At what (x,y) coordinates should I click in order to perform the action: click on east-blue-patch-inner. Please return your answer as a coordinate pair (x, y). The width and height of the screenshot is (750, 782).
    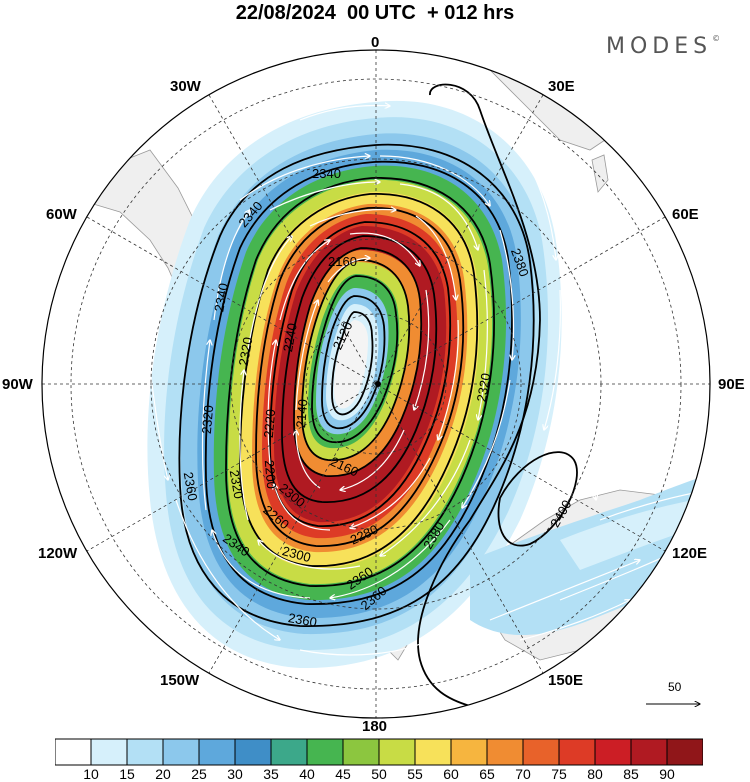
    Looking at the image, I should click on (635, 532).